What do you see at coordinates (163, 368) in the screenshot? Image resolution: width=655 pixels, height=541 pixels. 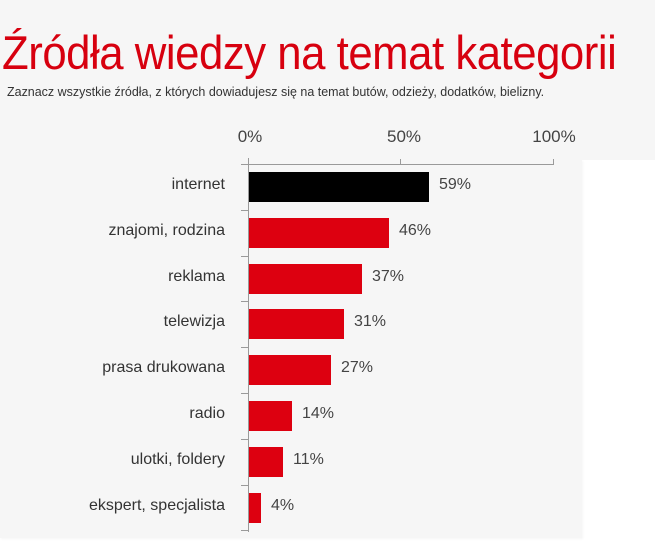 I see `category-label: prasa drukowana` at bounding box center [163, 368].